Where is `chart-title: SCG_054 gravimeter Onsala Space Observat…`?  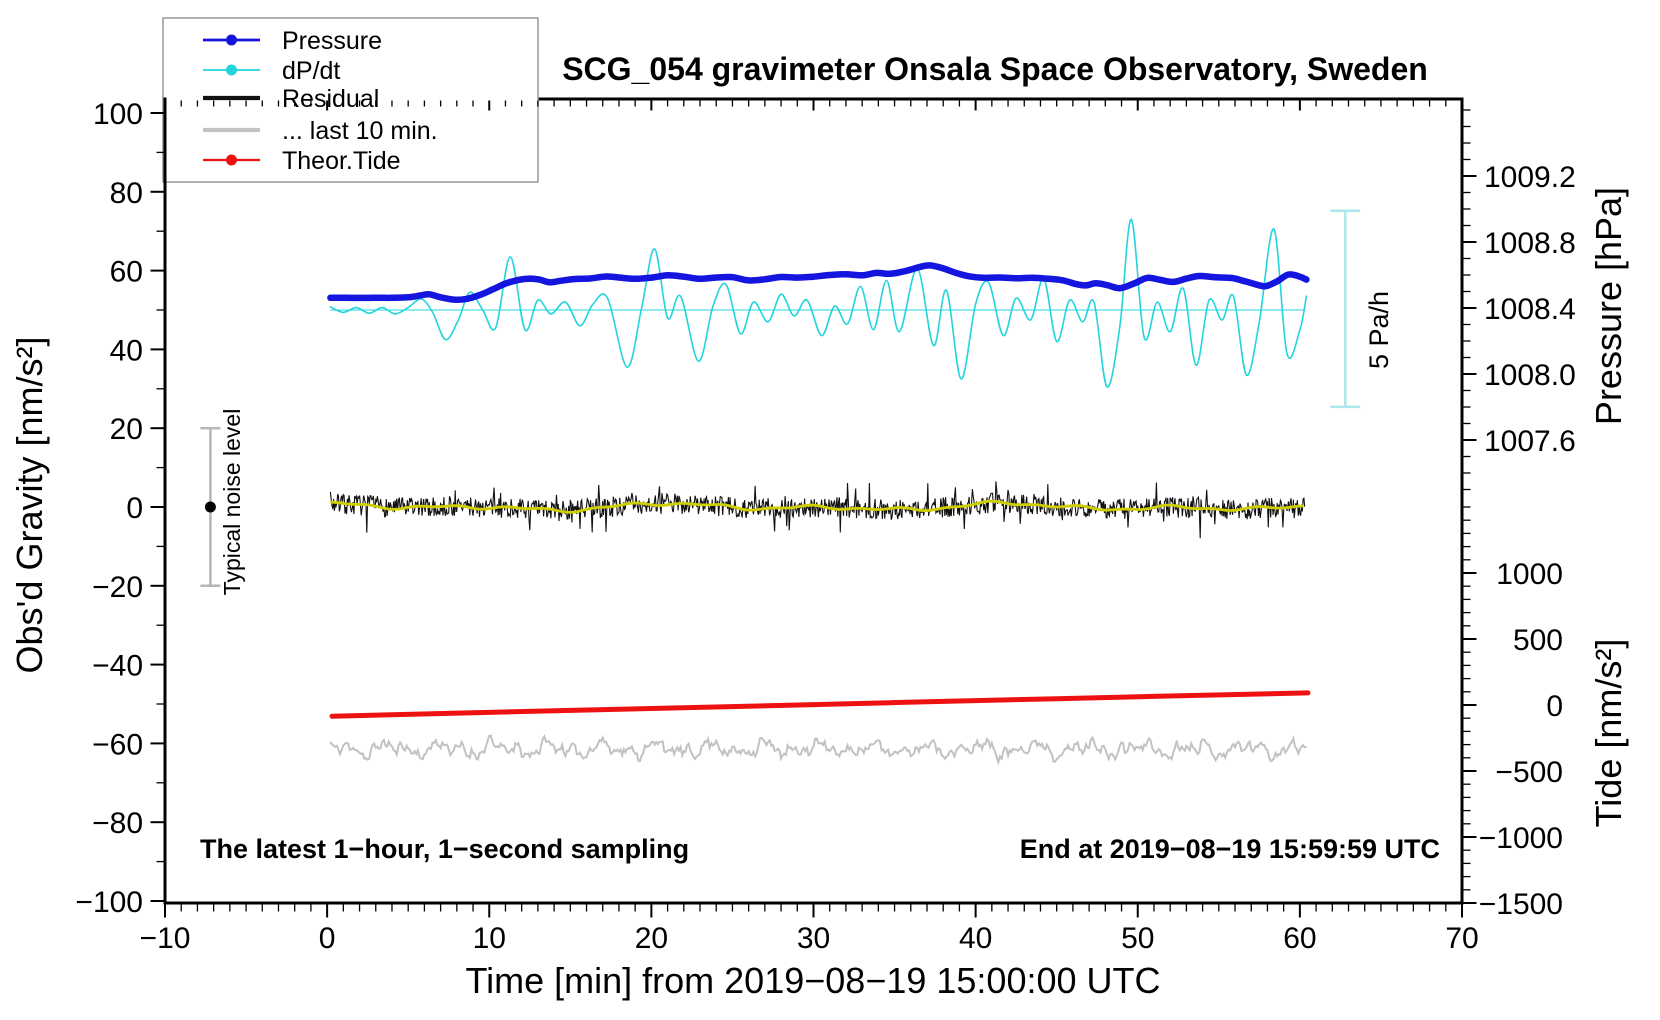
chart-title: SCG_054 gravimeter Onsala Space Observat… is located at coordinates (995, 69).